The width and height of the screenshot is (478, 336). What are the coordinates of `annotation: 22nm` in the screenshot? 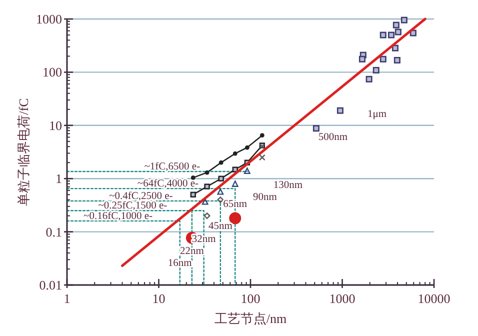 It's located at (192, 252).